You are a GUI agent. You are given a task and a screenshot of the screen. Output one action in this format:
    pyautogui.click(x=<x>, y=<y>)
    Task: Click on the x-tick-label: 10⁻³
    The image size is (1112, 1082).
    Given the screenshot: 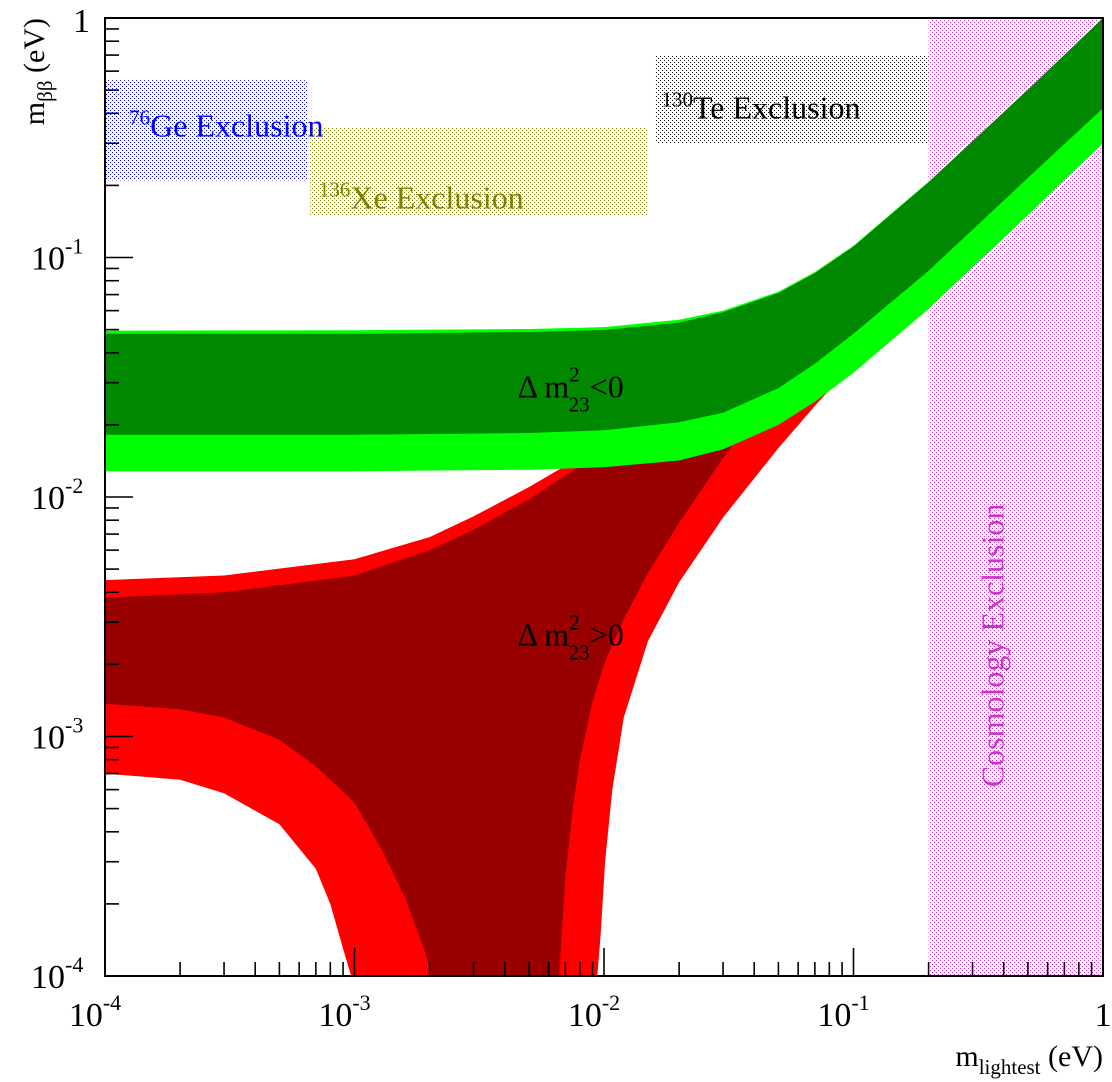 What is the action you would take?
    pyautogui.click(x=344, y=1012)
    